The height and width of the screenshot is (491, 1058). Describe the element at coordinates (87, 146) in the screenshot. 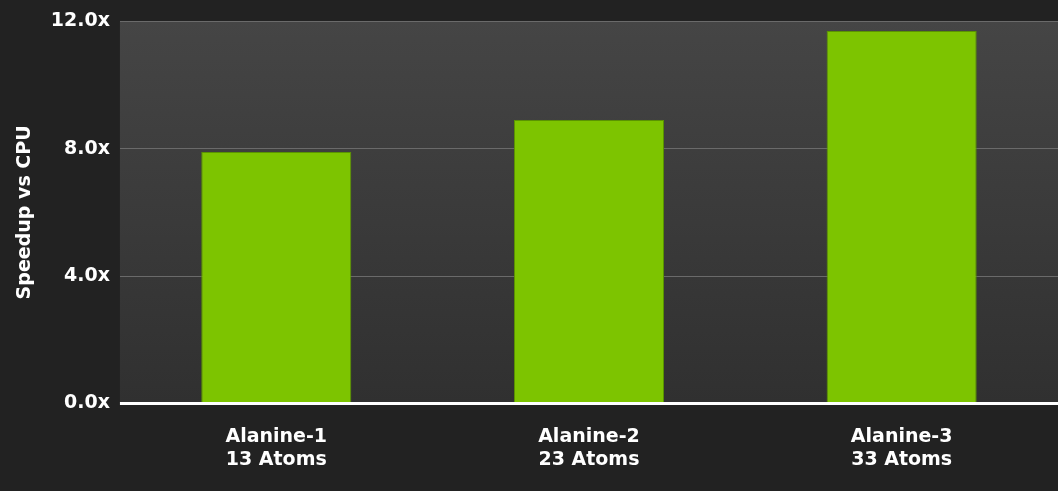

I see `y-tick-label: 8.0x` at that location.